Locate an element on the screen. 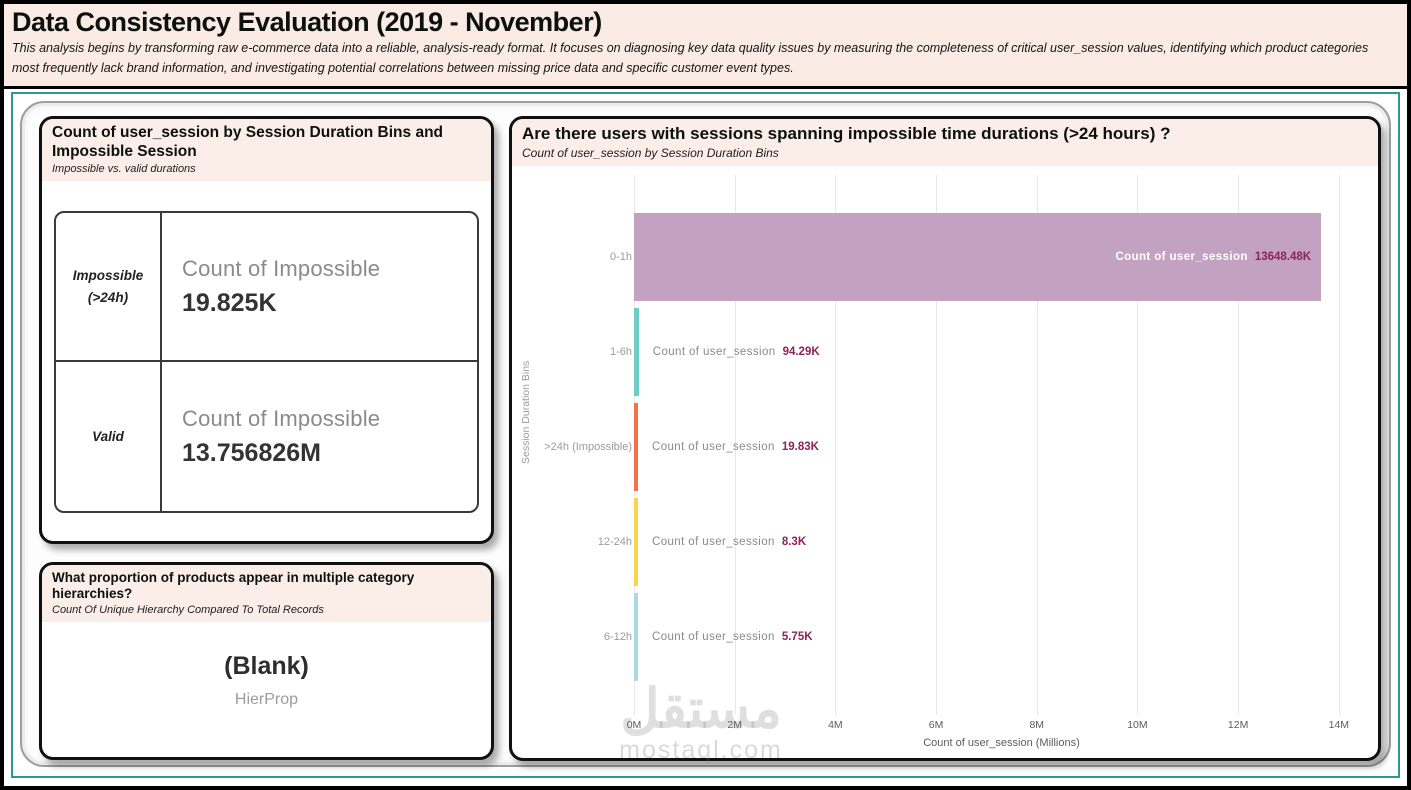 This screenshot has height=790, width=1411. bar-value: 13648.48K is located at coordinates (1283, 256).